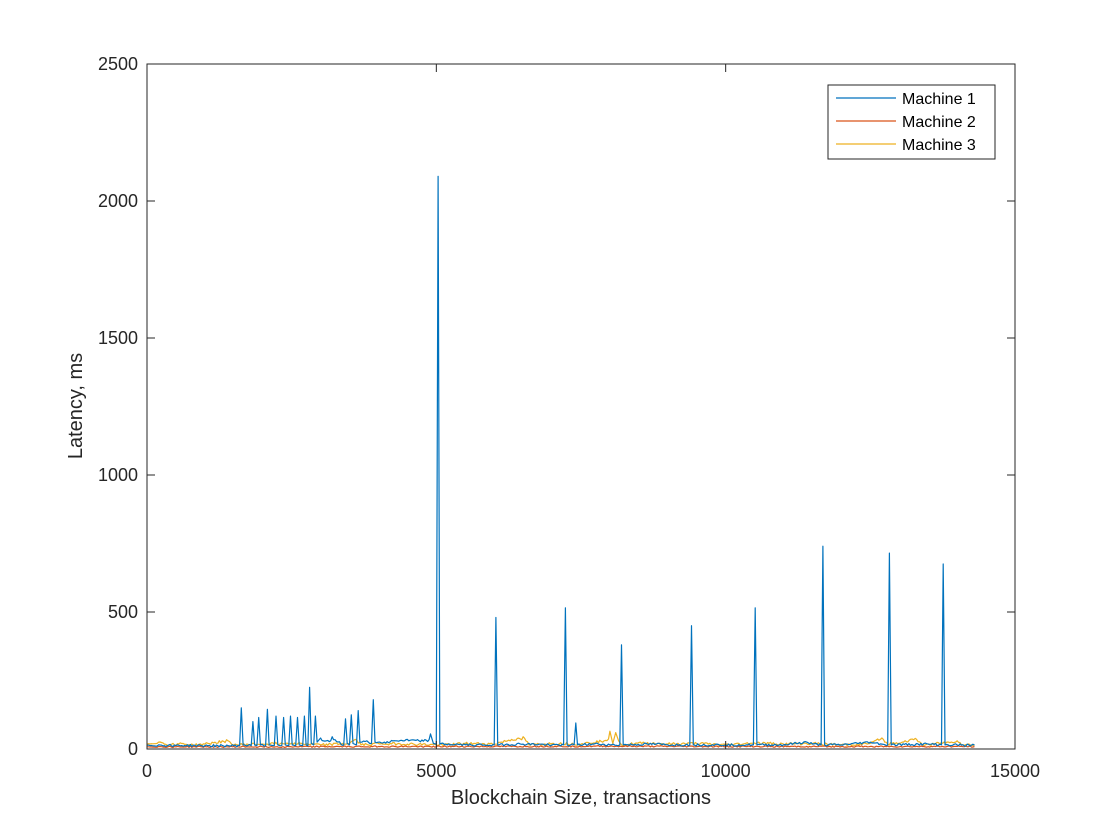 The height and width of the screenshot is (840, 1120). Describe the element at coordinates (76, 406) in the screenshot. I see `y-axis-label: Latency, ms` at that location.